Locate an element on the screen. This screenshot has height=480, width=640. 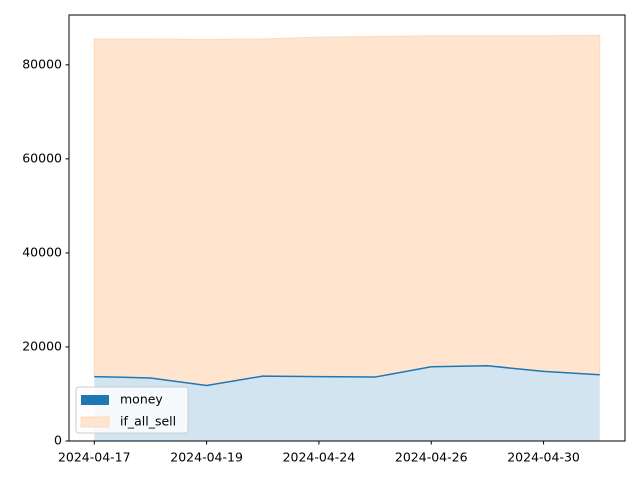
y-tick-label: 40000 is located at coordinates (42, 251).